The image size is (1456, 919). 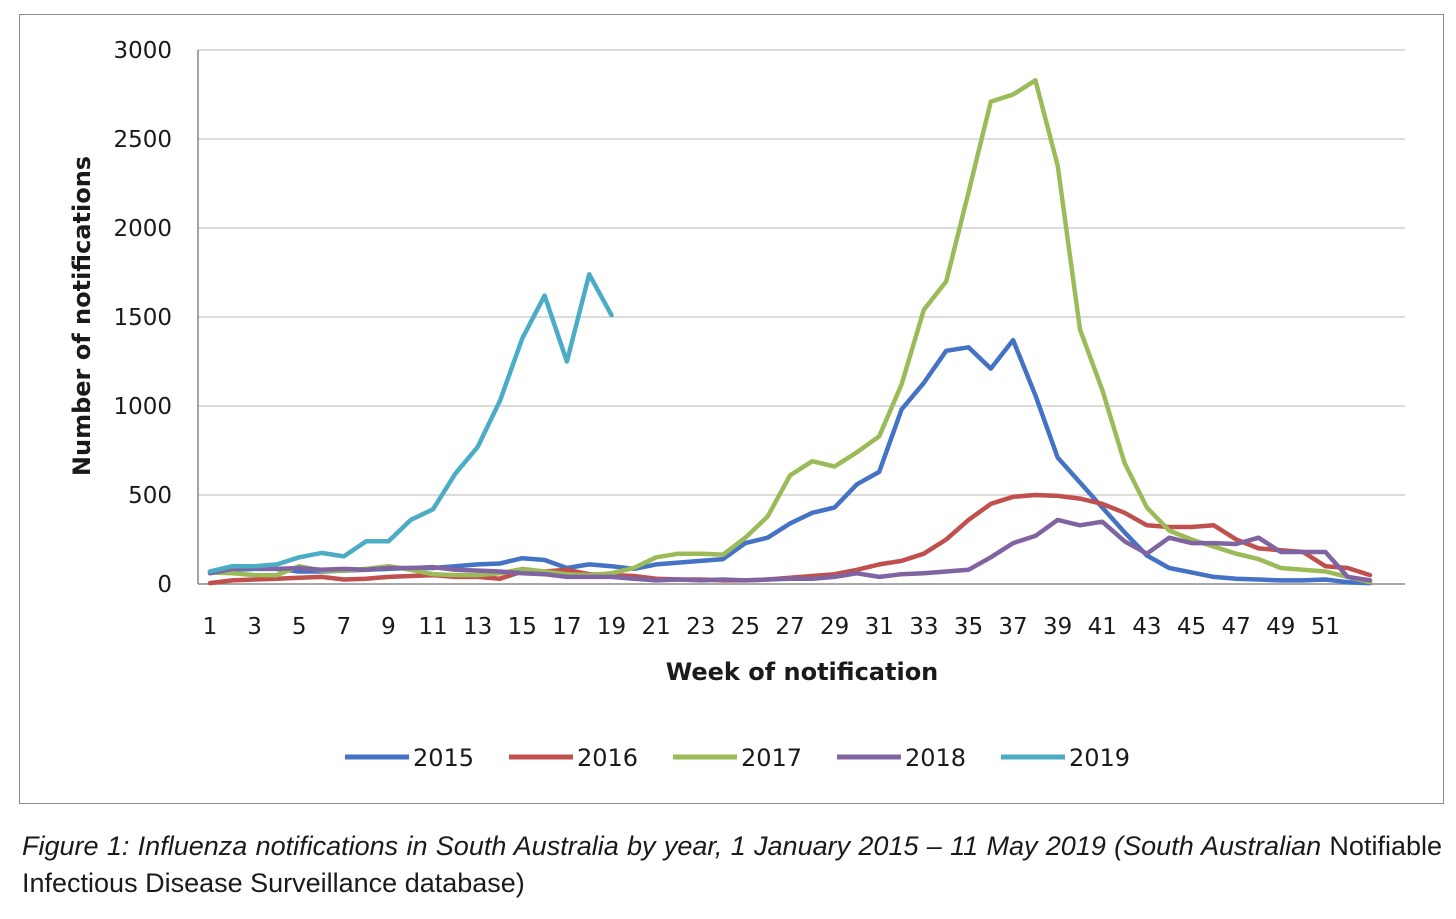 I want to click on x-tick-label: 11, so click(x=432, y=627).